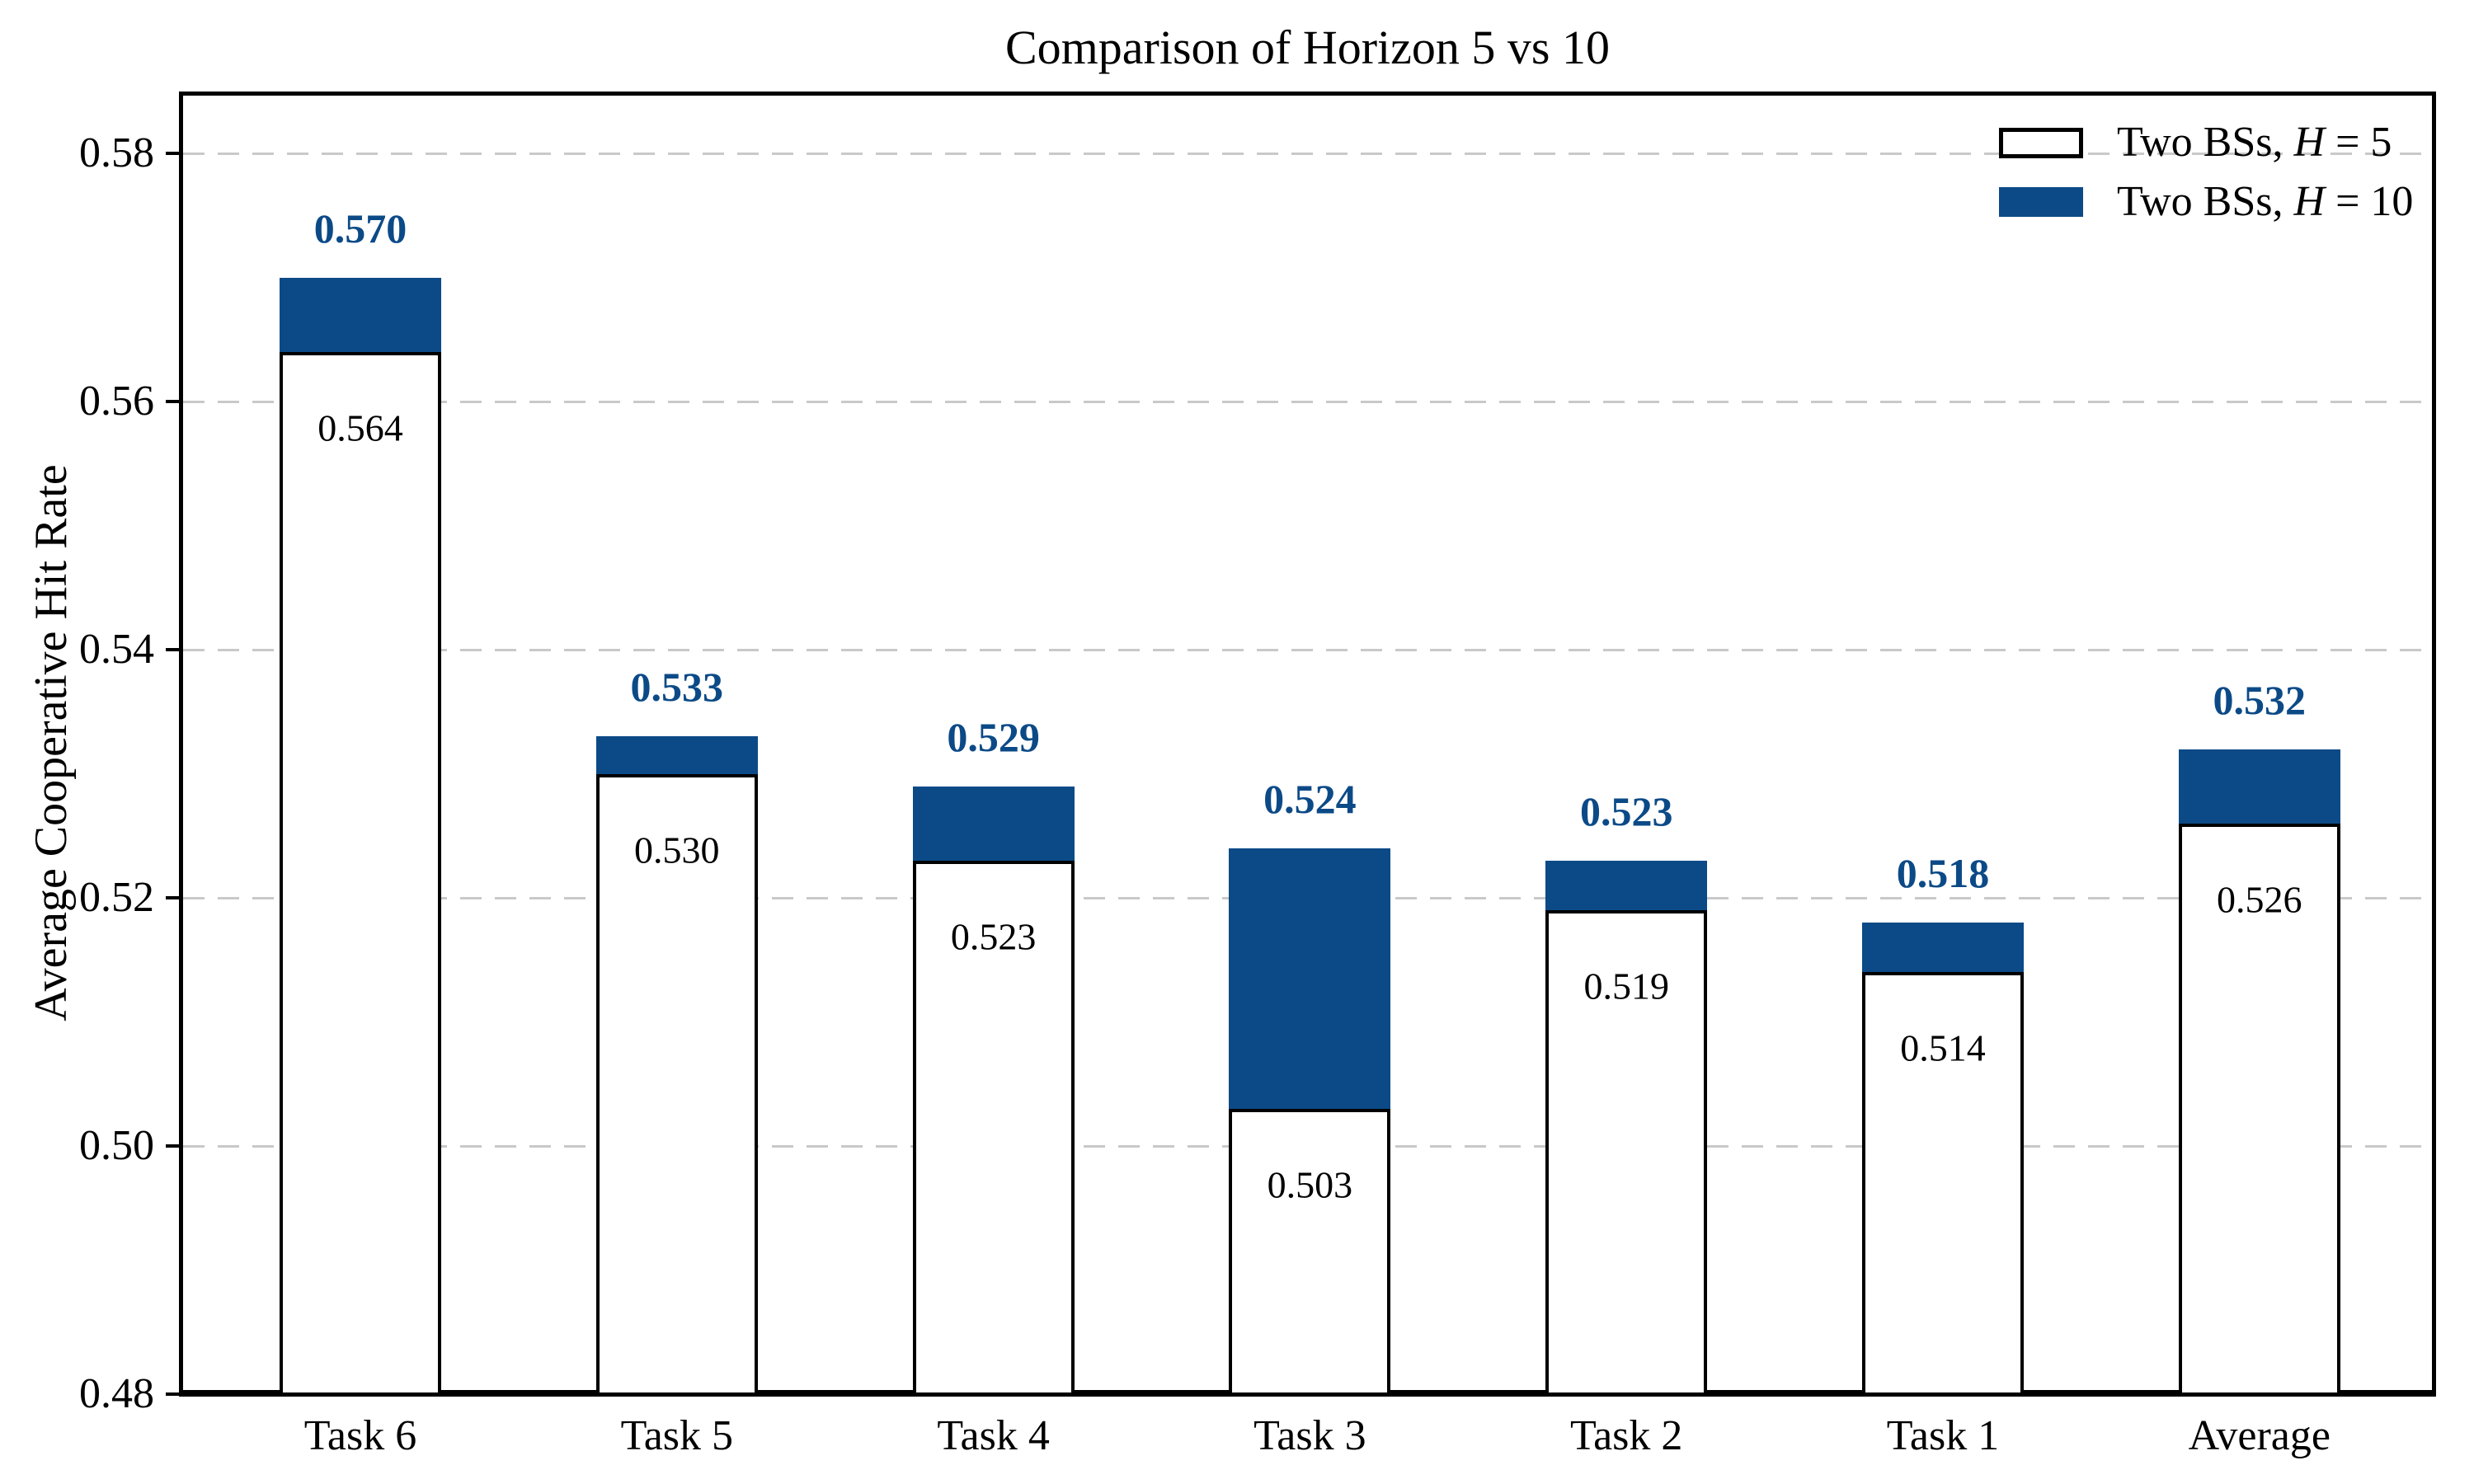  What do you see at coordinates (993, 937) in the screenshot?
I see `value-label-h5: 0.523` at bounding box center [993, 937].